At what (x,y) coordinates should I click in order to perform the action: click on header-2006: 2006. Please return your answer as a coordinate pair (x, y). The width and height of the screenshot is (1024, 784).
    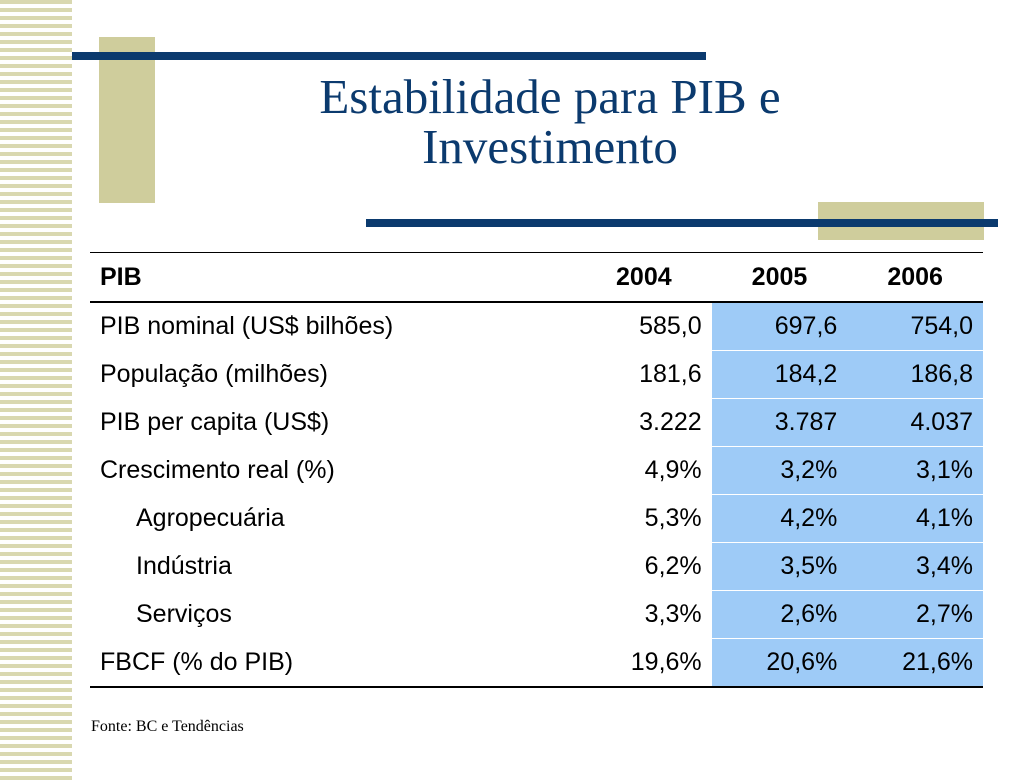
    Looking at the image, I should click on (915, 277).